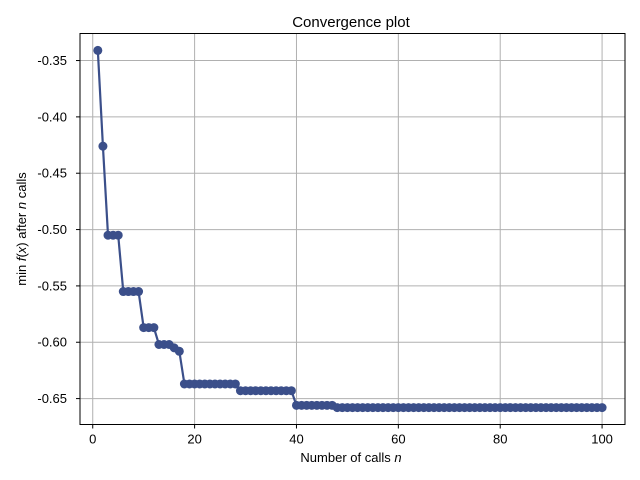 The width and height of the screenshot is (640, 480). Describe the element at coordinates (21, 273) in the screenshot. I see `y-axis-label-p1: min` at that location.